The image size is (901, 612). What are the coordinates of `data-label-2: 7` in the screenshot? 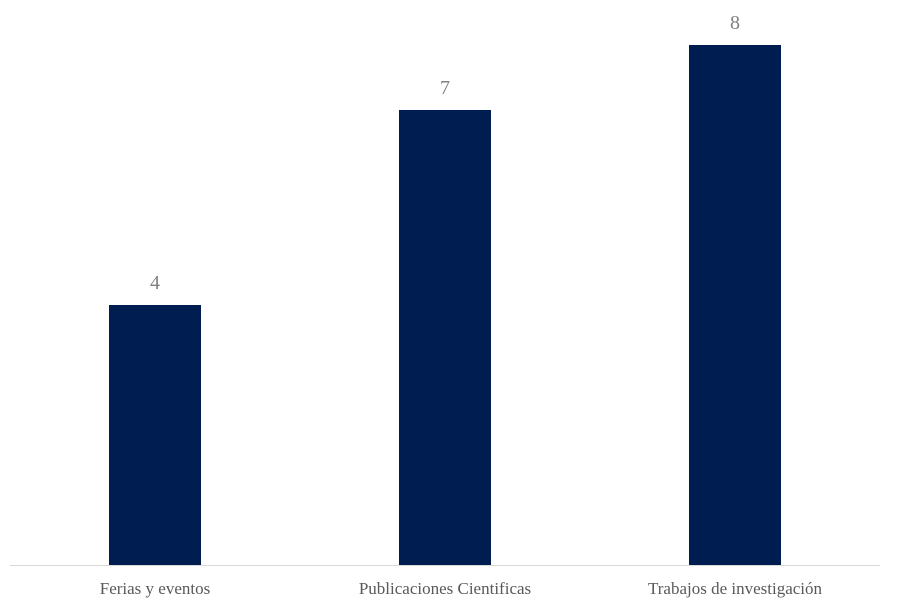 It's located at (445, 88).